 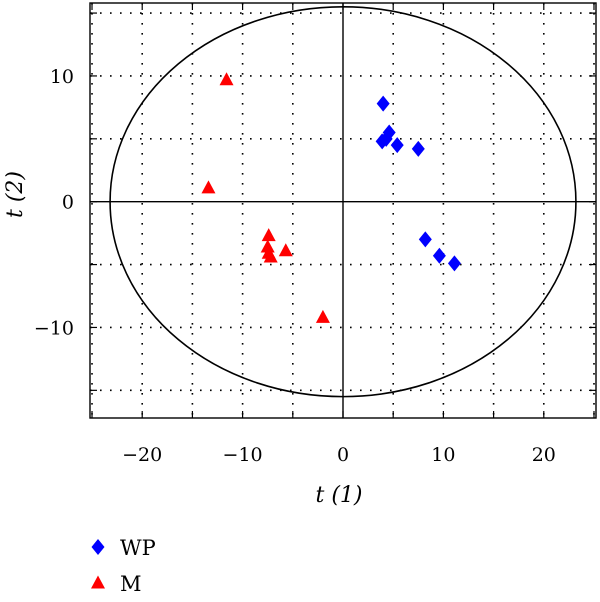 What do you see at coordinates (443, 455) in the screenshot?
I see `x-tick-label-3: 10` at bounding box center [443, 455].